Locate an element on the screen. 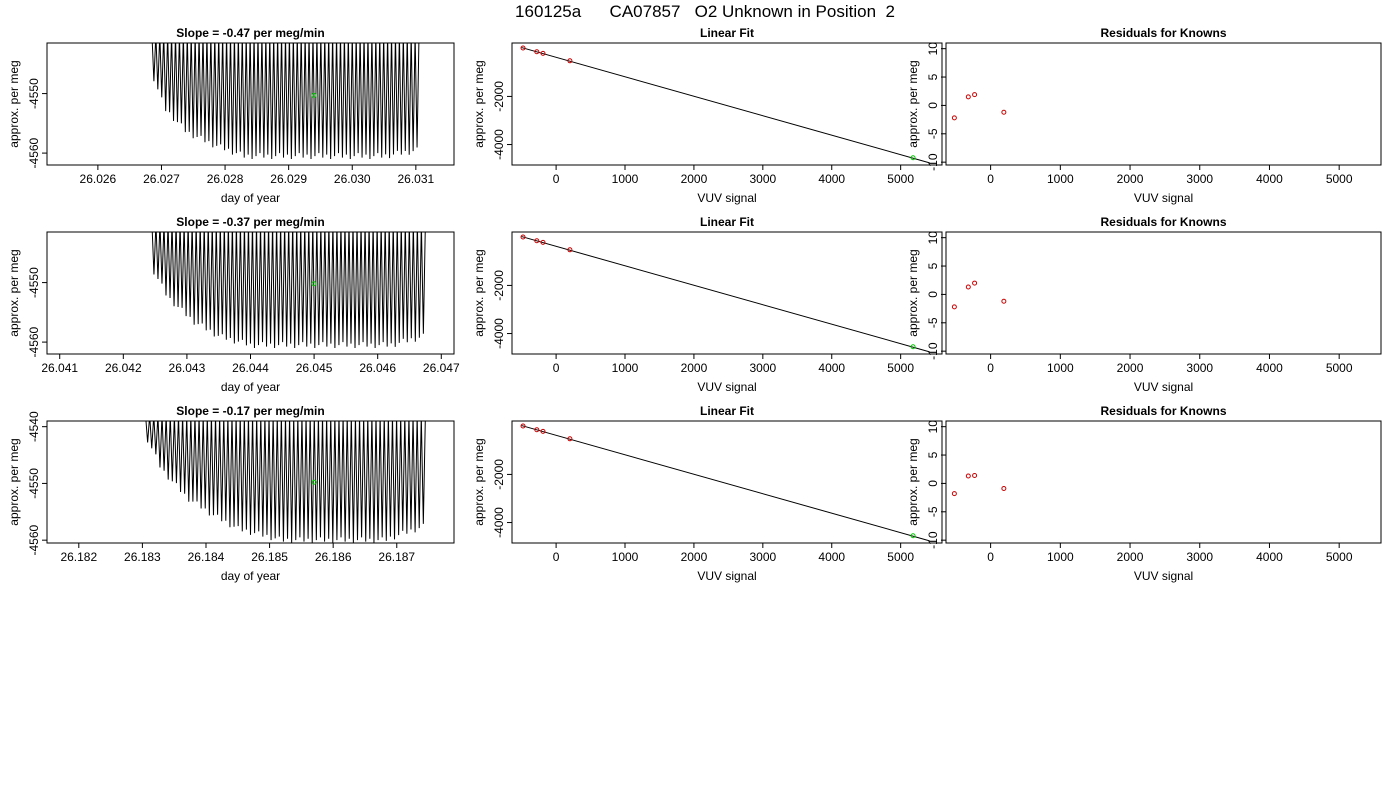  x-axis-label: day of year is located at coordinates (250, 576).